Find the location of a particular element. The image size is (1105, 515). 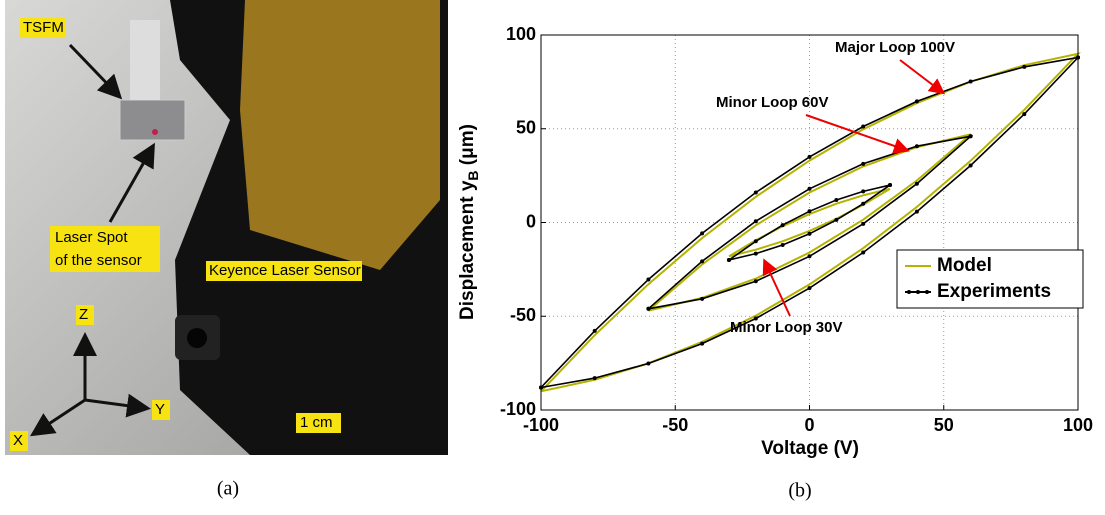

x-tick-label: 50 is located at coordinates (944, 425).